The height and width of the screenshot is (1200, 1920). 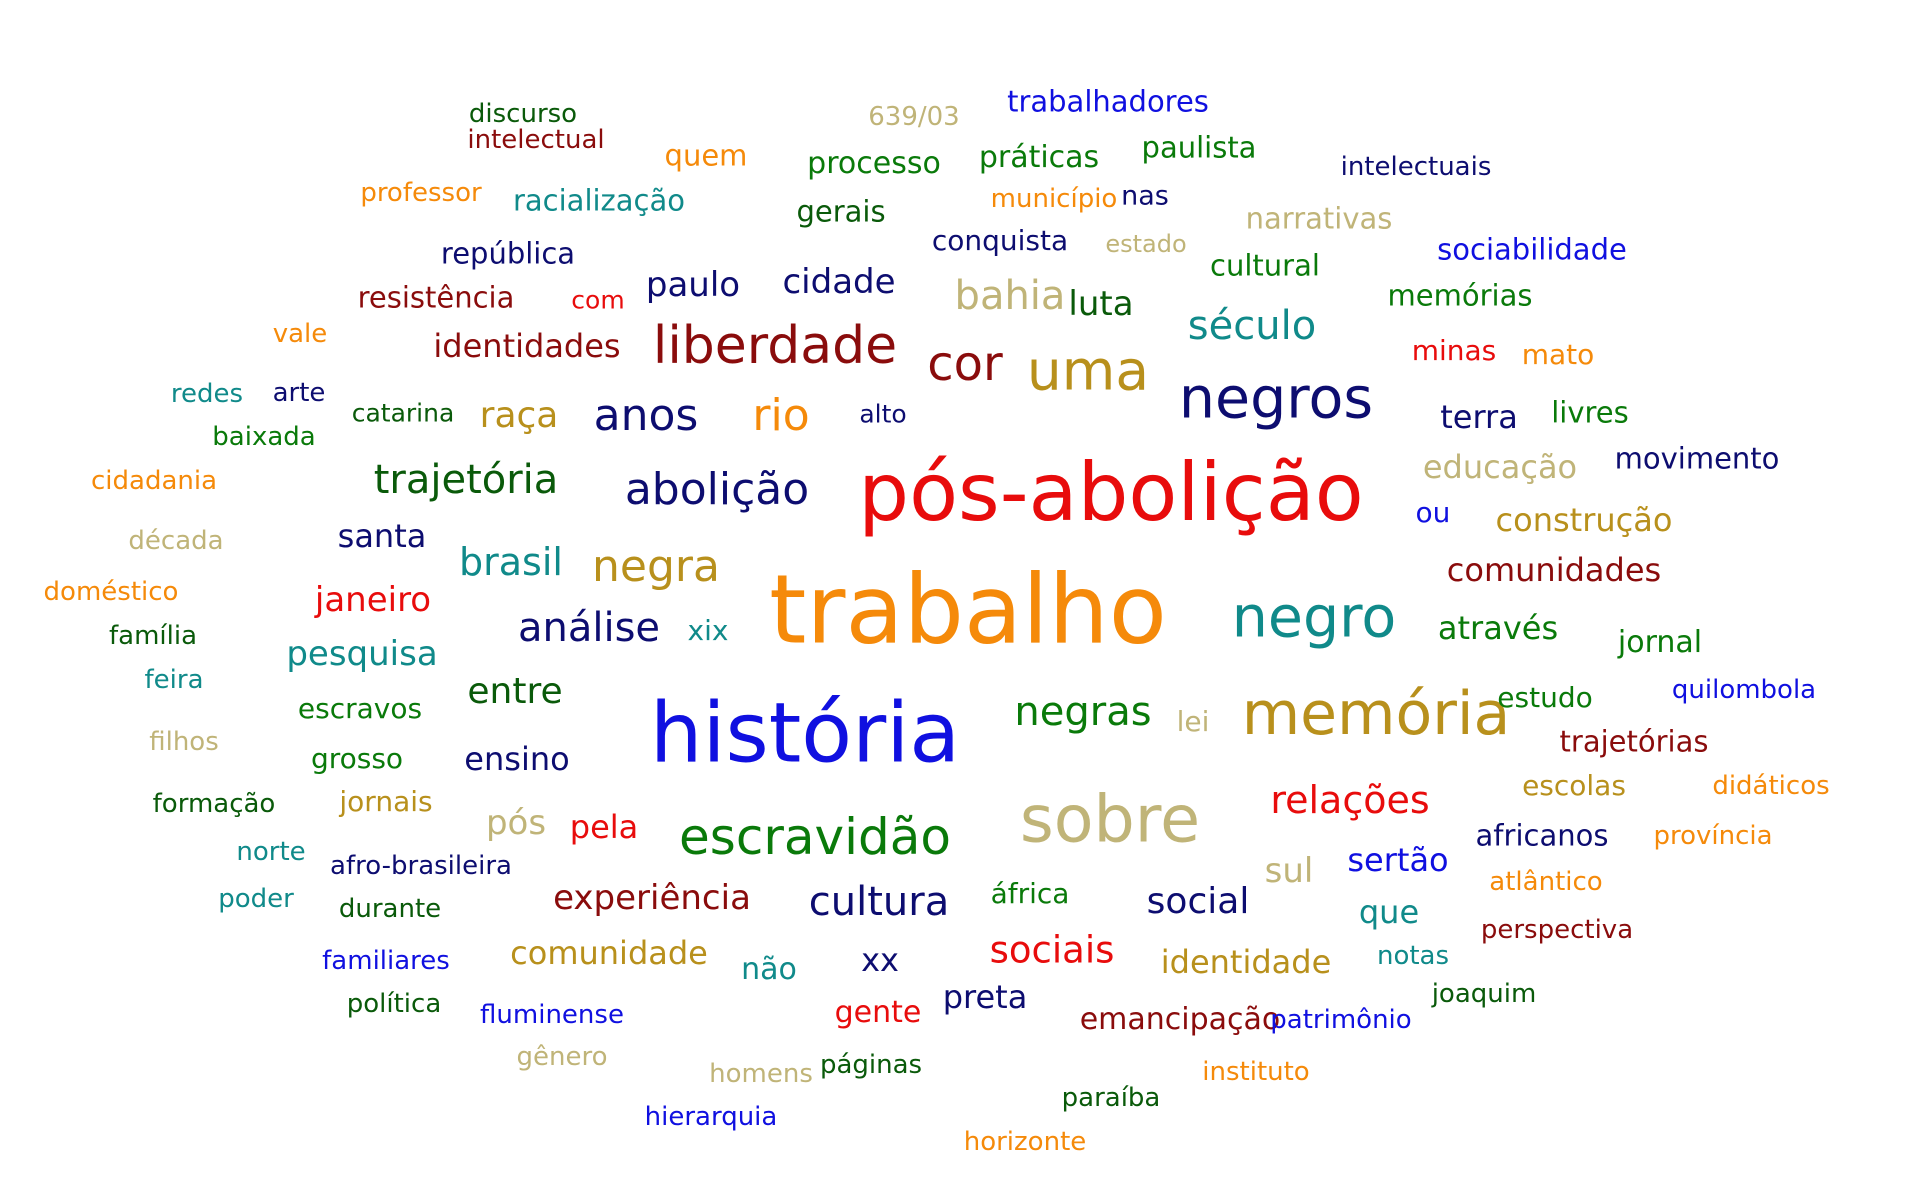 I want to click on cloud-word: anos, so click(x=646, y=415).